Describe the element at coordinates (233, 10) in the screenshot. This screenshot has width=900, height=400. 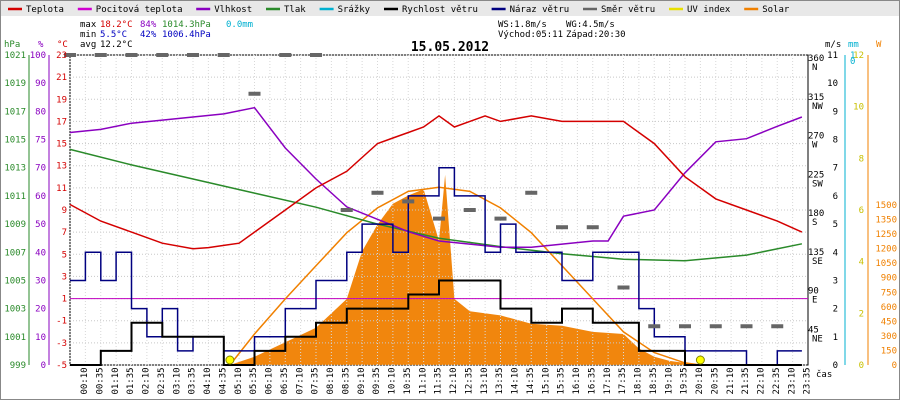
I see `legend-label: Vlhkost` at that location.